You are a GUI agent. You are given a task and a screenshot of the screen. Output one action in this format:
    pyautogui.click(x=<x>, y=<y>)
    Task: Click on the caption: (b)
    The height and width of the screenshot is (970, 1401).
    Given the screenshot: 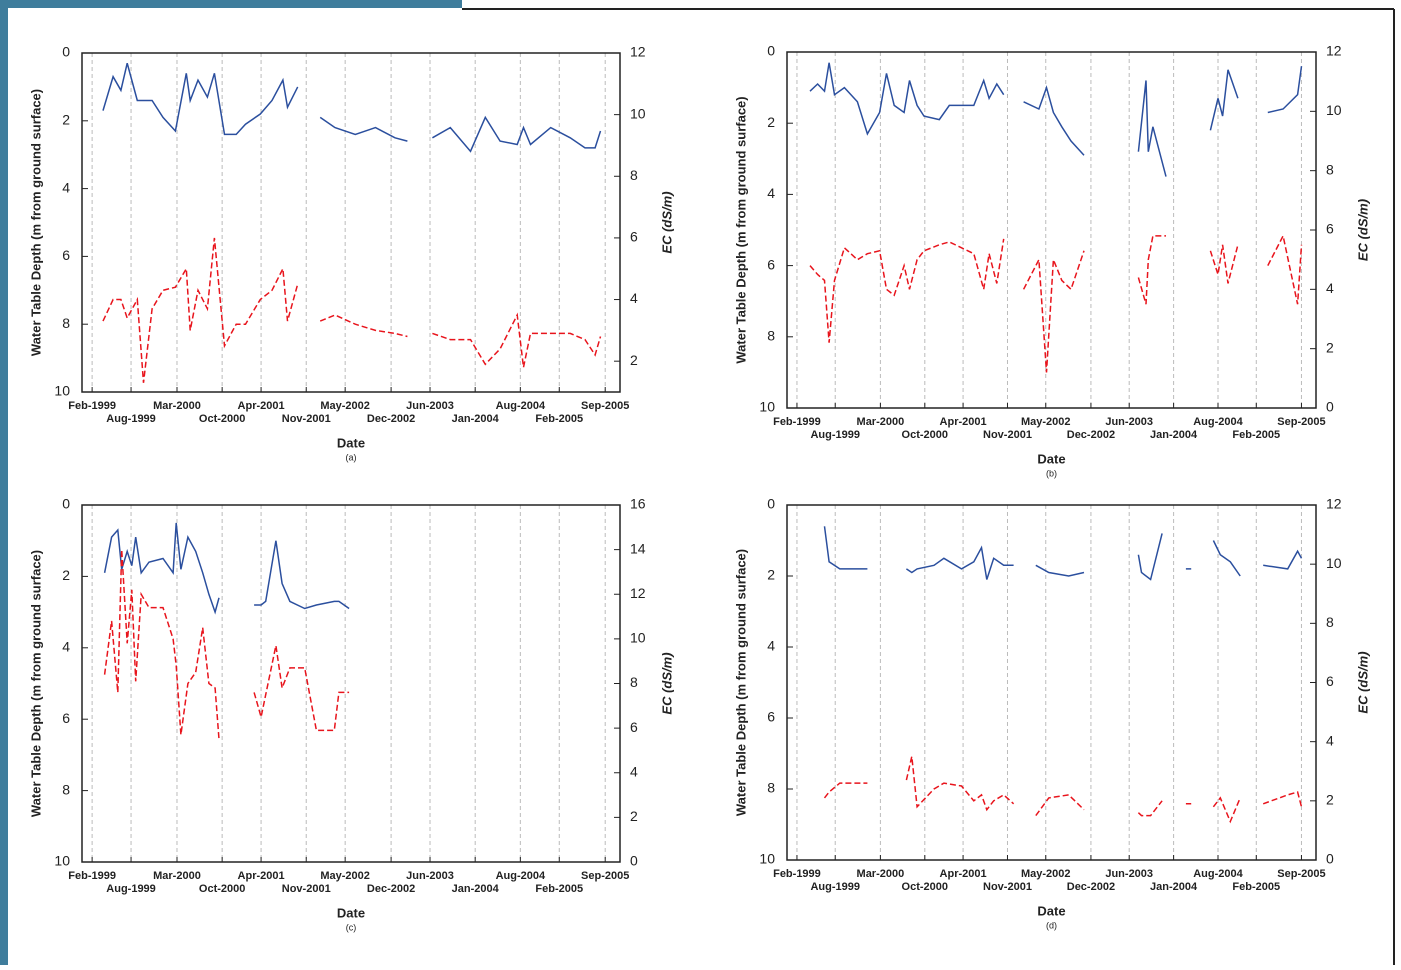 What is the action you would take?
    pyautogui.click(x=1051, y=473)
    